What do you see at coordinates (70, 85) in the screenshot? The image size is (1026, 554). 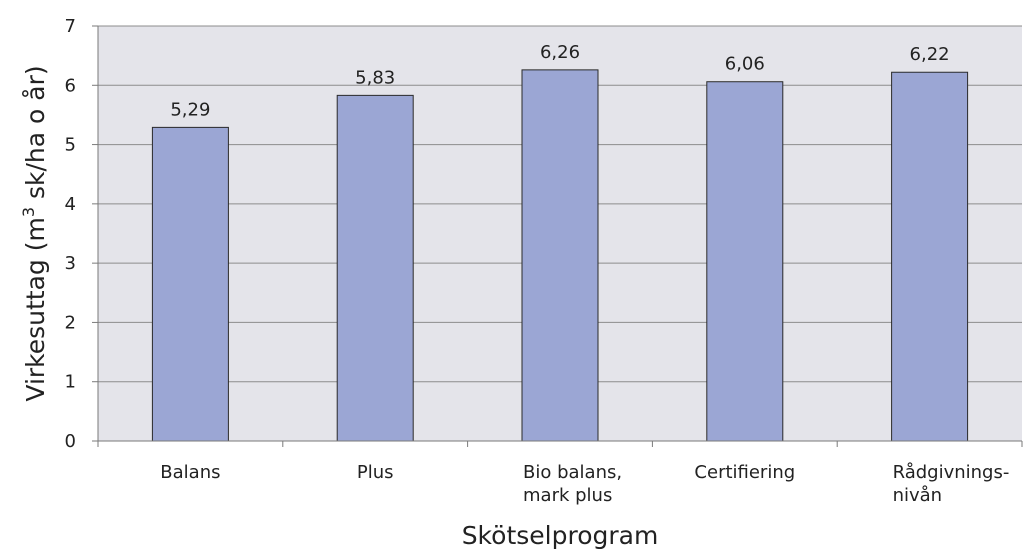 I see `y-tick-label: 6` at bounding box center [70, 85].